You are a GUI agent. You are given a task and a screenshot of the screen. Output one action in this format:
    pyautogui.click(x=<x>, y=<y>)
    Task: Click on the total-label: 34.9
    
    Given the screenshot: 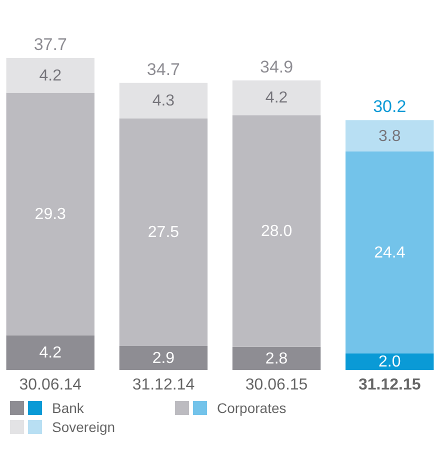 What is the action you would take?
    pyautogui.click(x=277, y=66)
    